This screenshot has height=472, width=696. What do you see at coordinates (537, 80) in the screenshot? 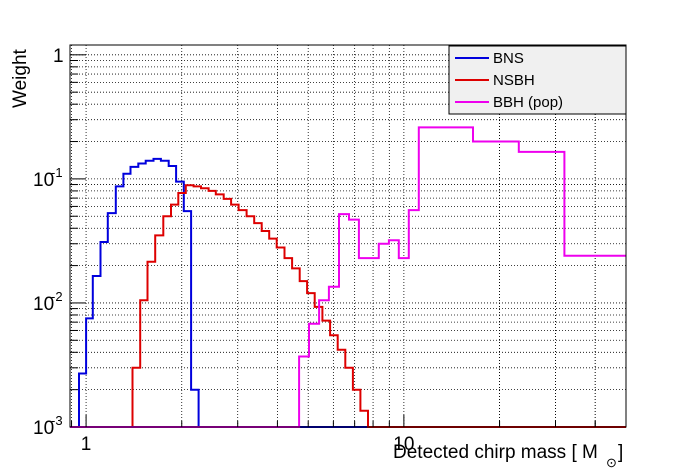
I see `legend: BNS NSBH BBH (pop)` at bounding box center [537, 80].